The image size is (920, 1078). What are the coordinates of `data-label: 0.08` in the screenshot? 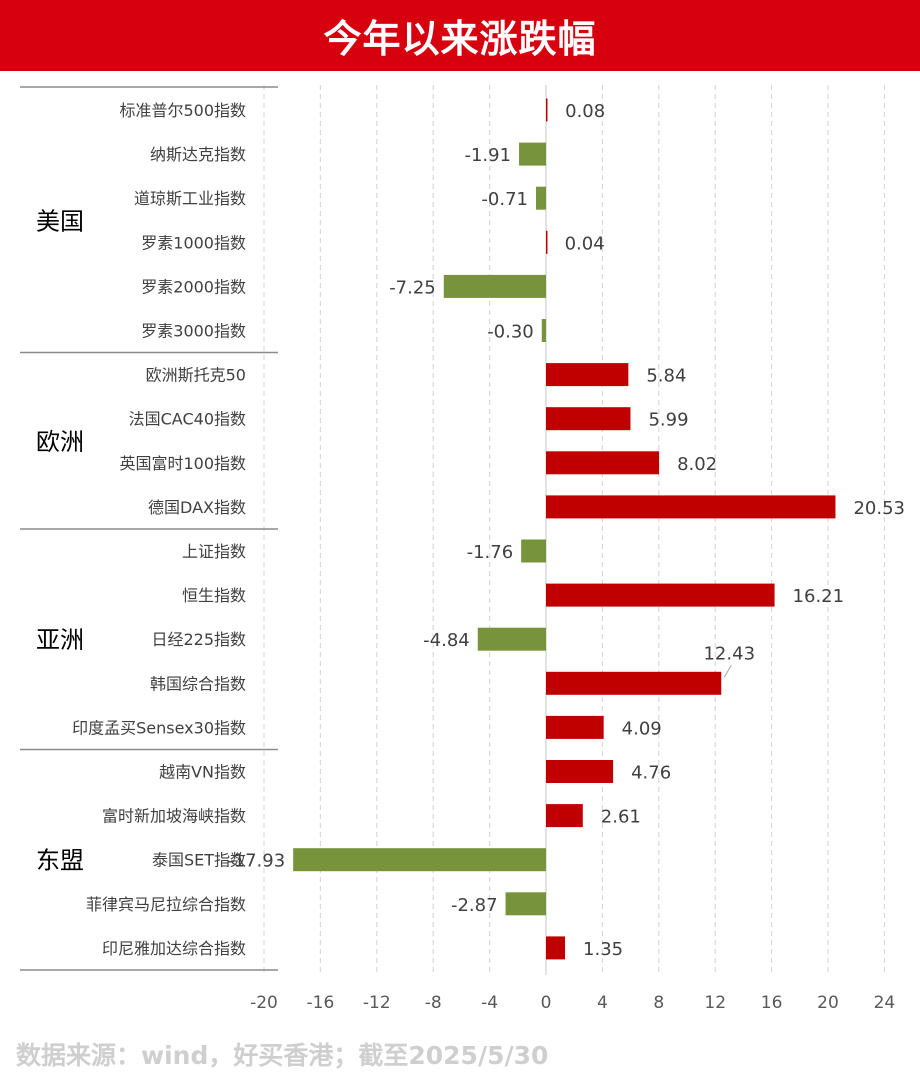 It's located at (585, 111).